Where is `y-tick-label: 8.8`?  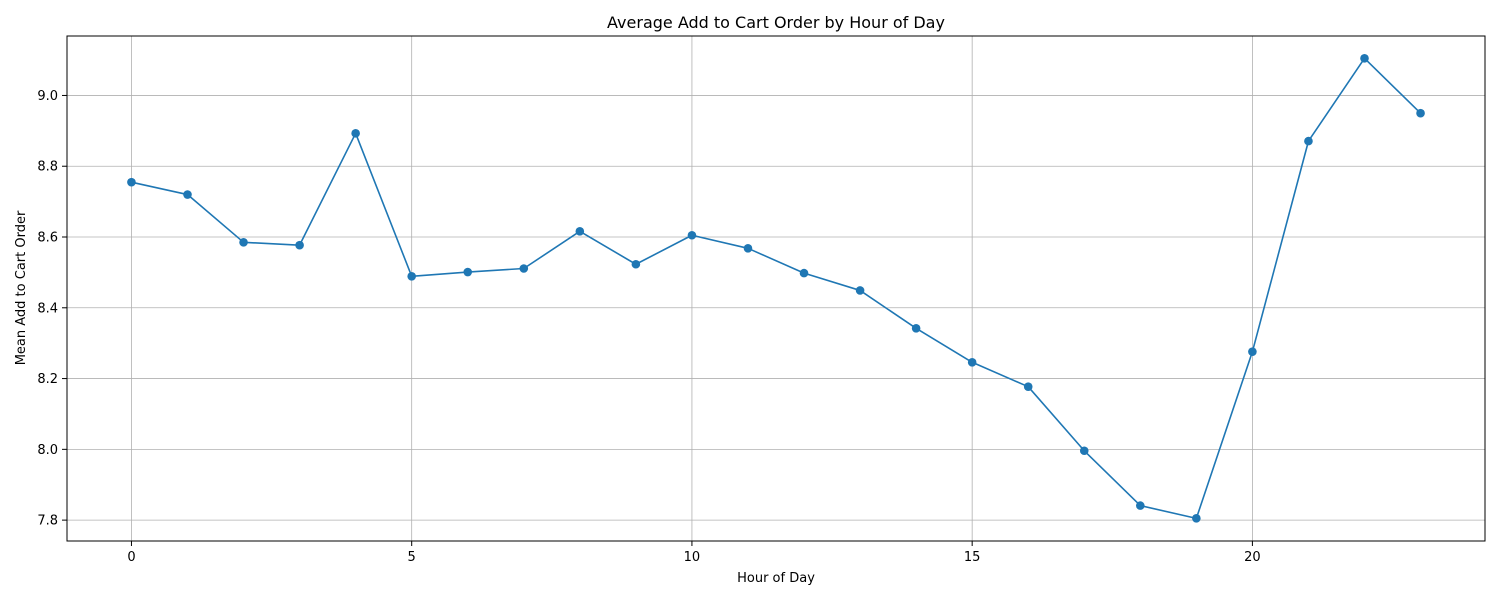 y-tick-label: 8.8 is located at coordinates (47, 167).